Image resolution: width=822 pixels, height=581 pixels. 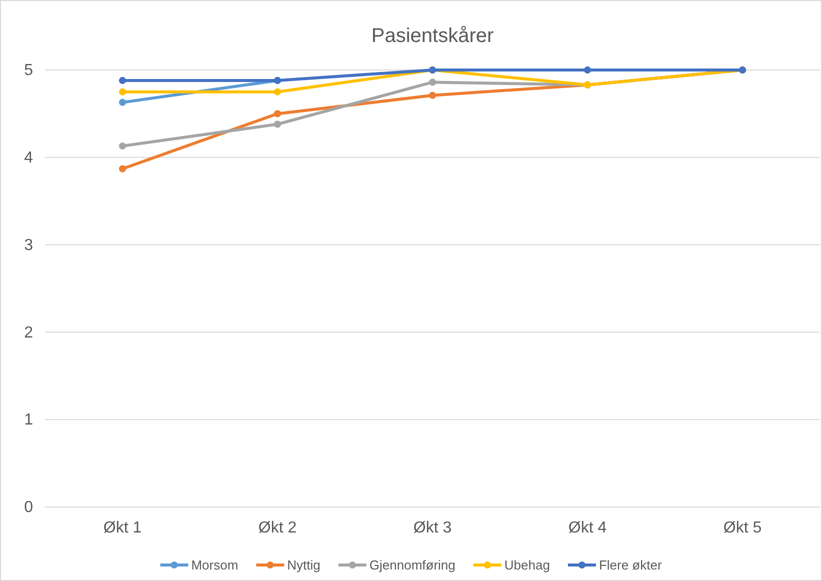 What do you see at coordinates (29, 158) in the screenshot?
I see `y-tick-label: 4` at bounding box center [29, 158].